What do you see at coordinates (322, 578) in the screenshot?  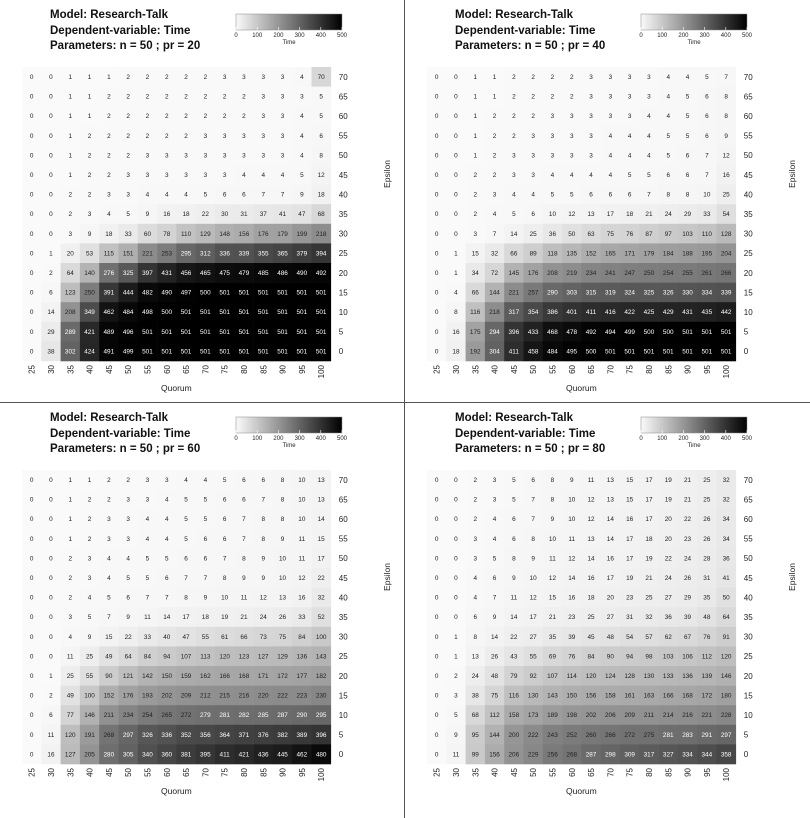 I see `heatmap-cell-label: 22` at bounding box center [322, 578].